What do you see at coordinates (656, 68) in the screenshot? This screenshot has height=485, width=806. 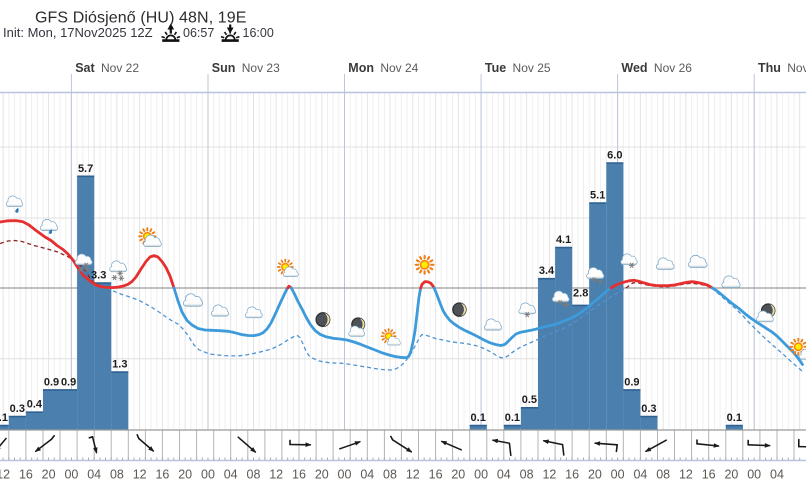 I see `svg-text: Wed Nov 26` at bounding box center [656, 68].